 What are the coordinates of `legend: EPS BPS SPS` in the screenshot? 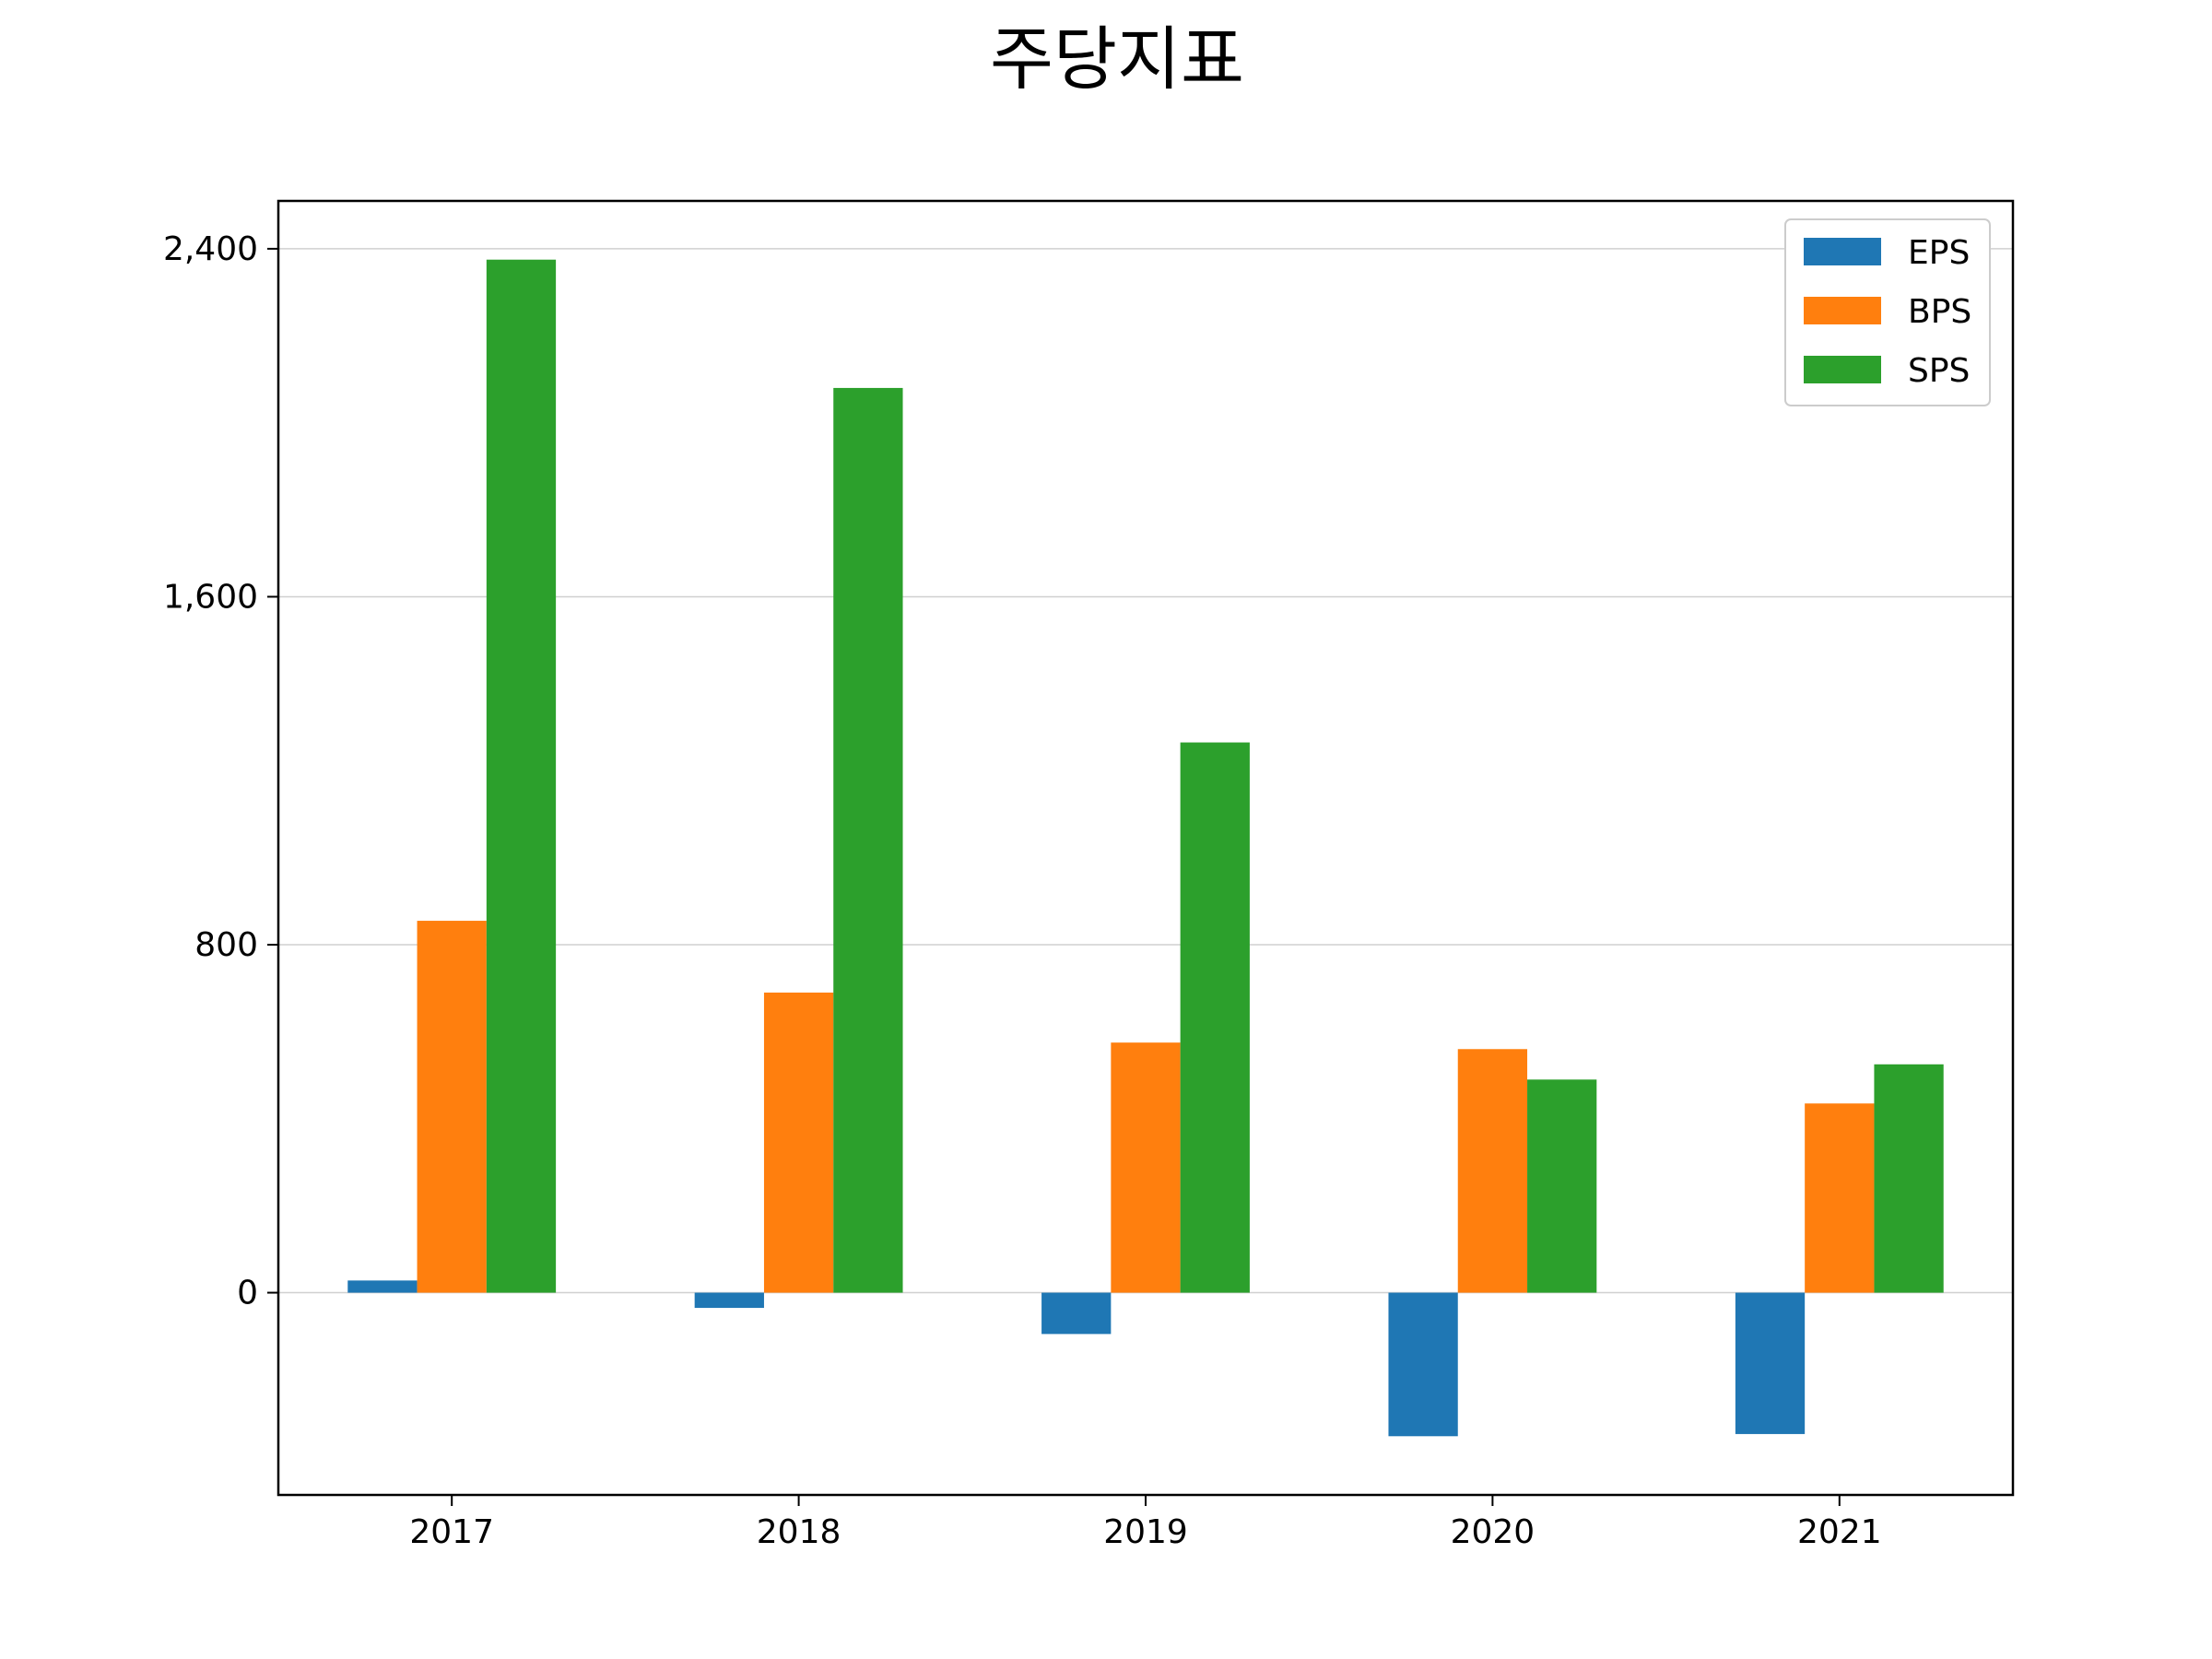 It's located at (1887, 312).